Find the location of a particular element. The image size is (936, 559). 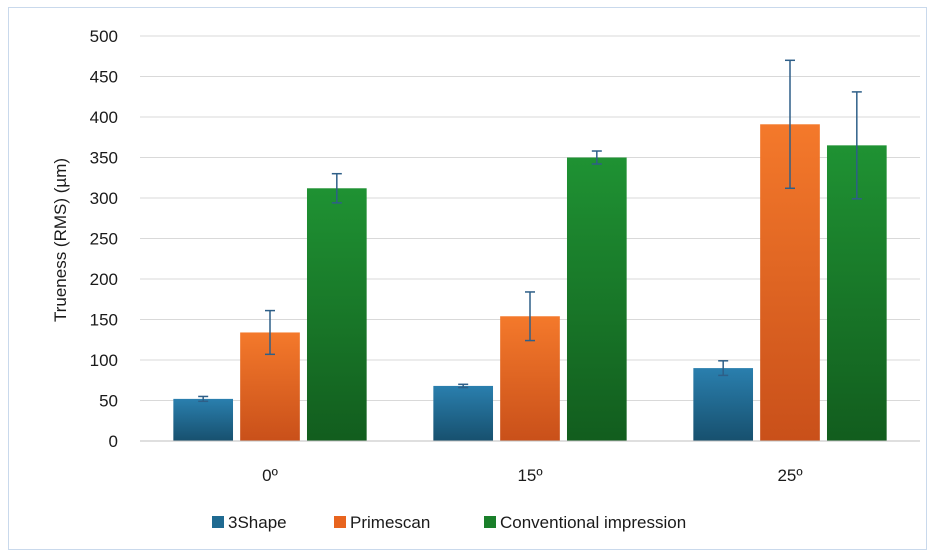

y-tick-label: 300 is located at coordinates (104, 198).